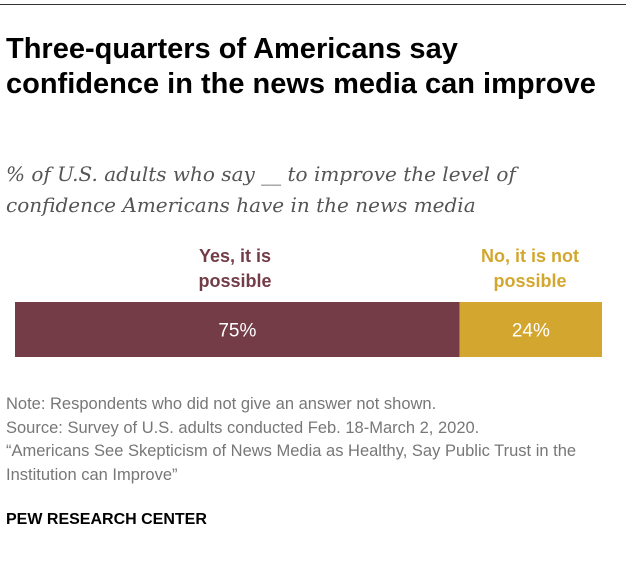 The image size is (626, 572). I want to click on top-rule, so click(313, 4).